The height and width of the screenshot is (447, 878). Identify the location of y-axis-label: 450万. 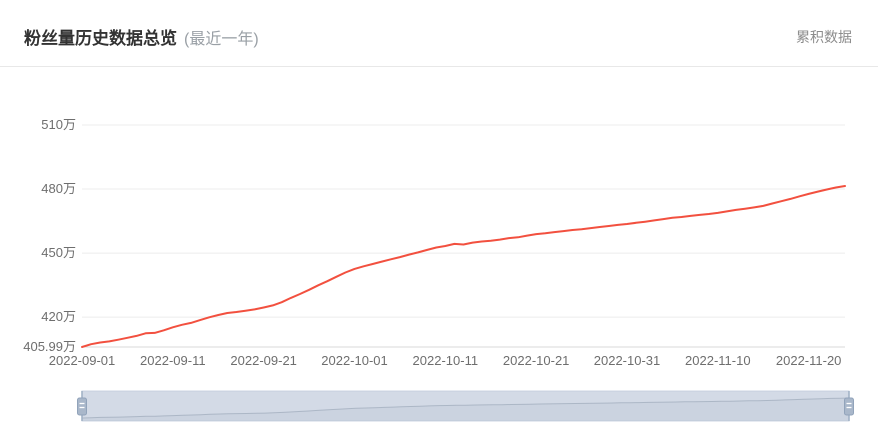
(58, 253).